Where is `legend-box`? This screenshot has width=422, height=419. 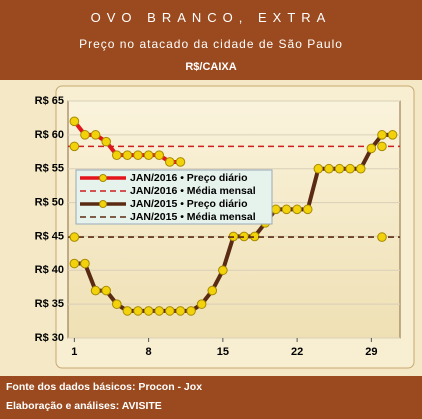 legend-box is located at coordinates (174, 197).